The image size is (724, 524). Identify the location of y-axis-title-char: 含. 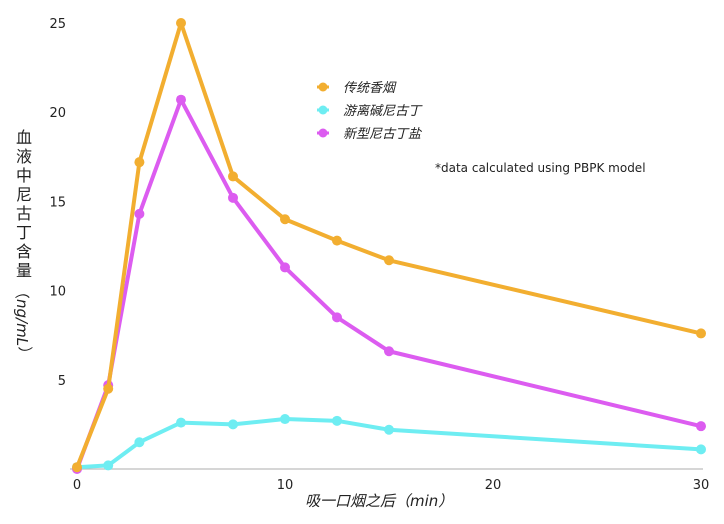
(23, 251).